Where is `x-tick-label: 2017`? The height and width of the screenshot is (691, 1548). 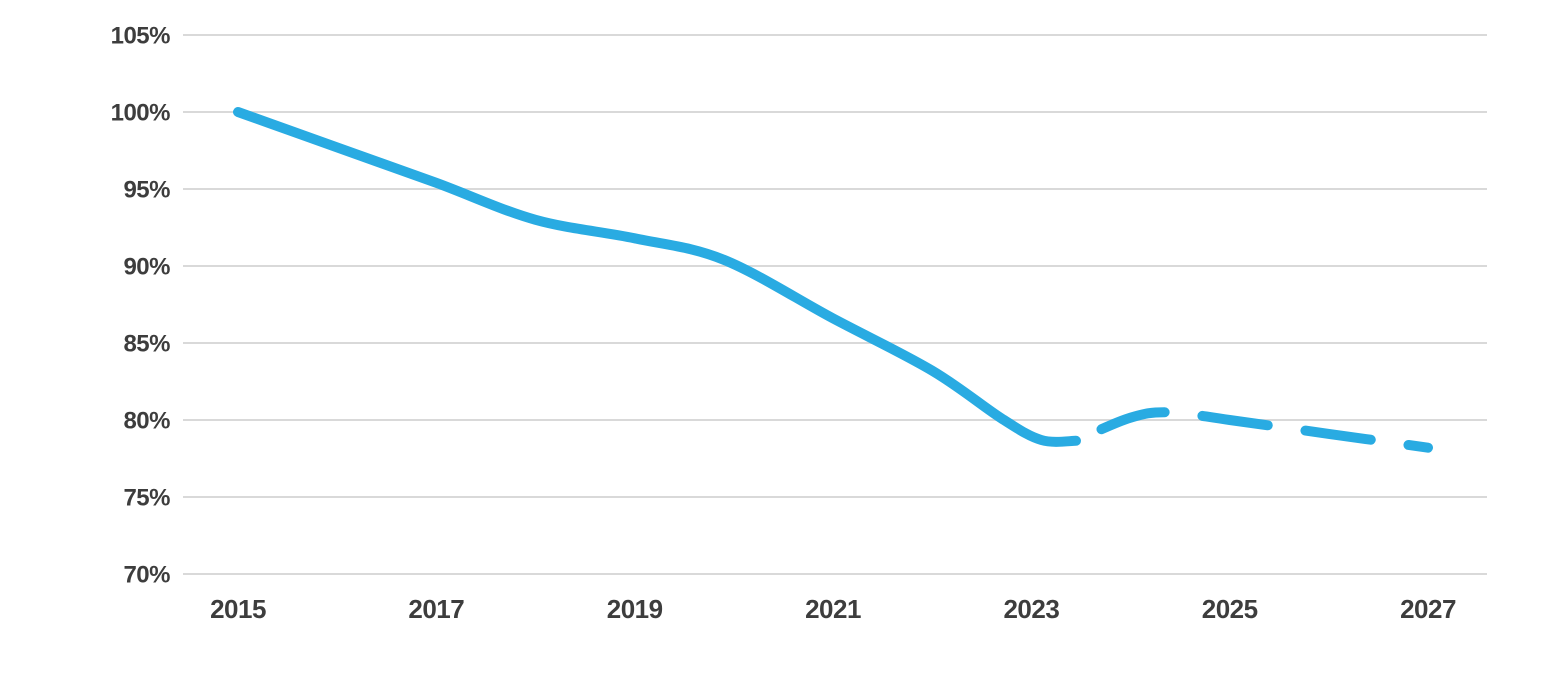
x-tick-label: 2017 is located at coordinates (436, 609).